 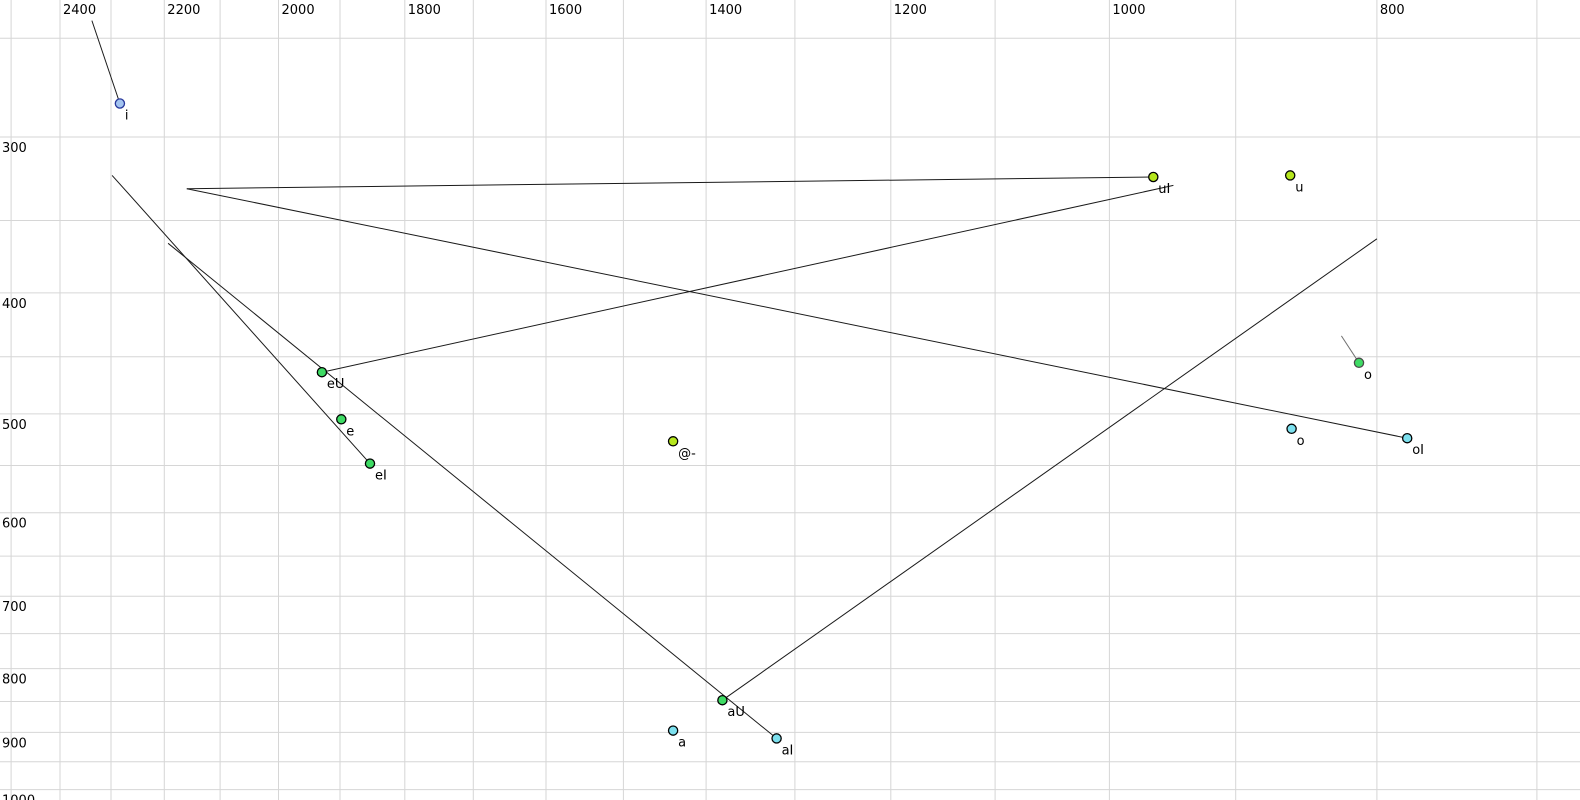 I want to click on y-tick-300: 300, so click(x=14, y=148).